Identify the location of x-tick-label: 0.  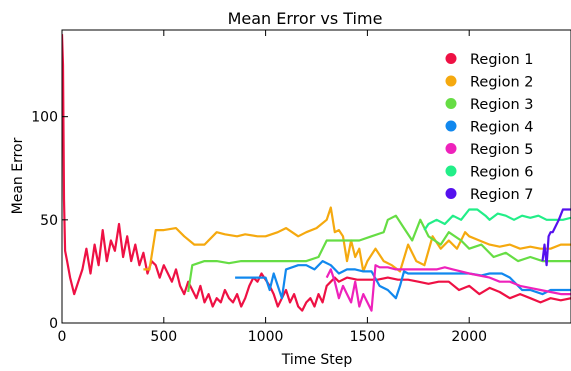
(62, 337).